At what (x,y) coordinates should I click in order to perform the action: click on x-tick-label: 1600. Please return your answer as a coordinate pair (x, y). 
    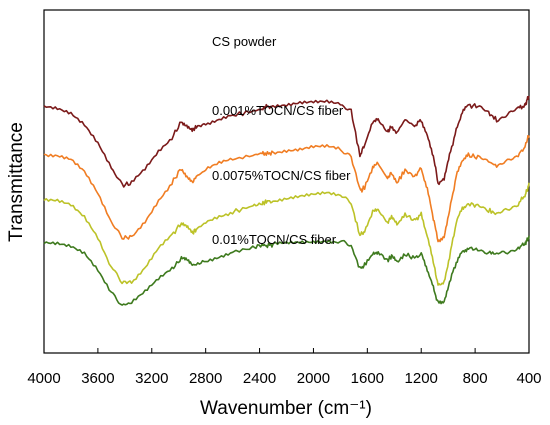
    Looking at the image, I should click on (367, 378).